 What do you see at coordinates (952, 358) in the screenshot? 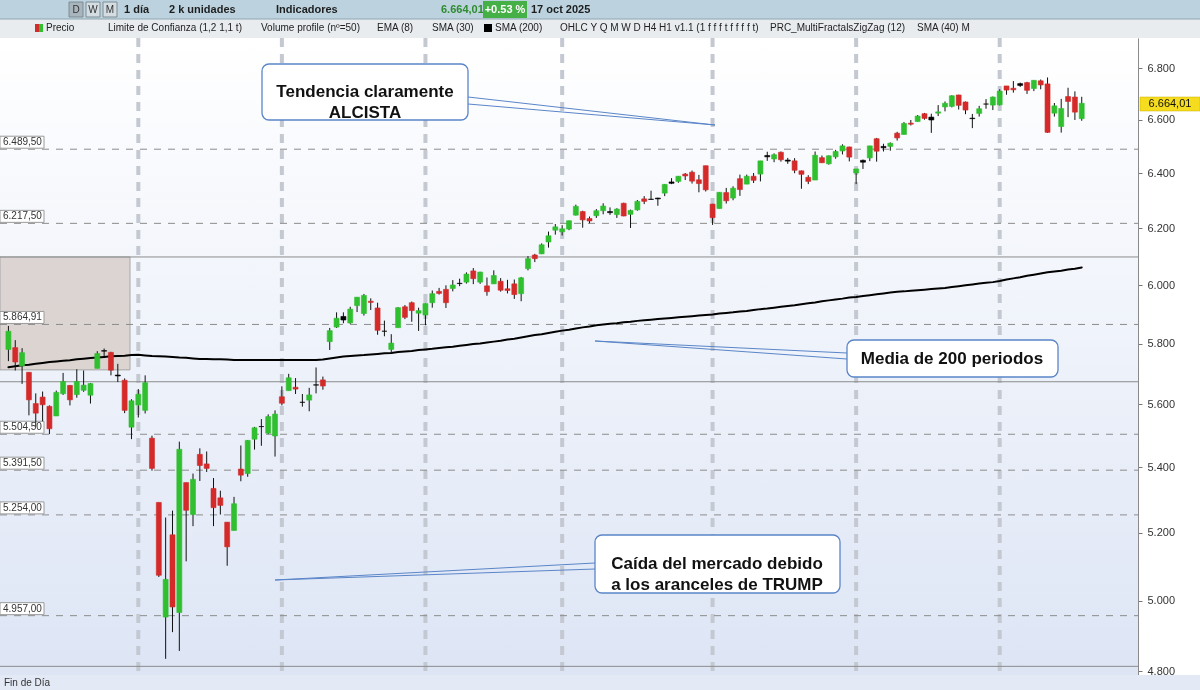
I see `annotation: Media de 200 periodos` at bounding box center [952, 358].